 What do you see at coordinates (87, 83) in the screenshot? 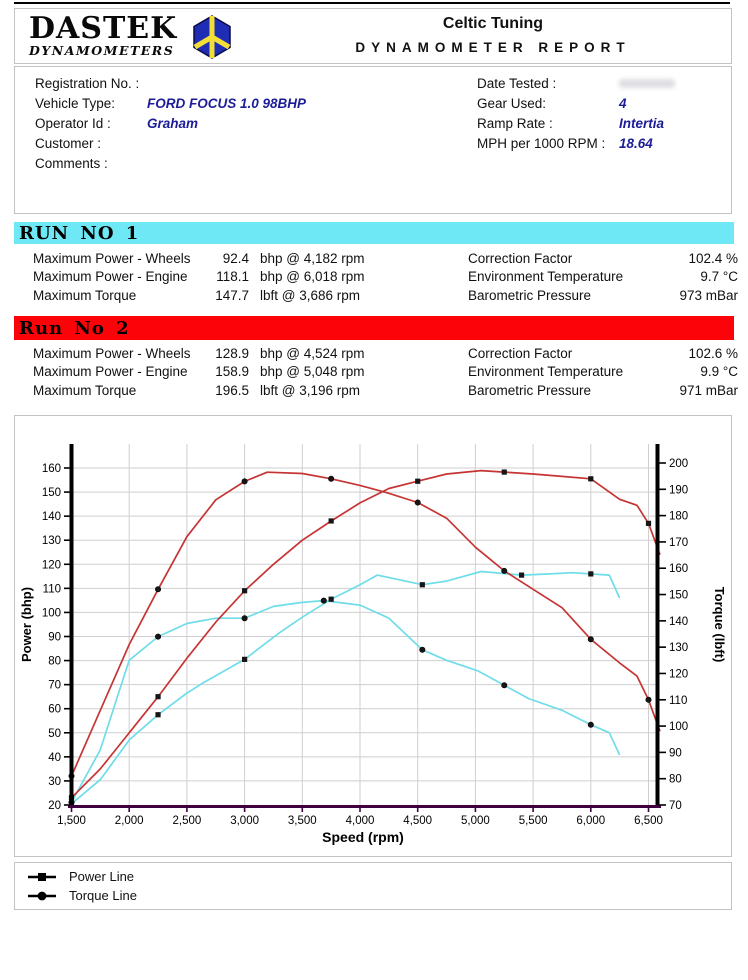
I see `registration-label: Registration No. :` at bounding box center [87, 83].